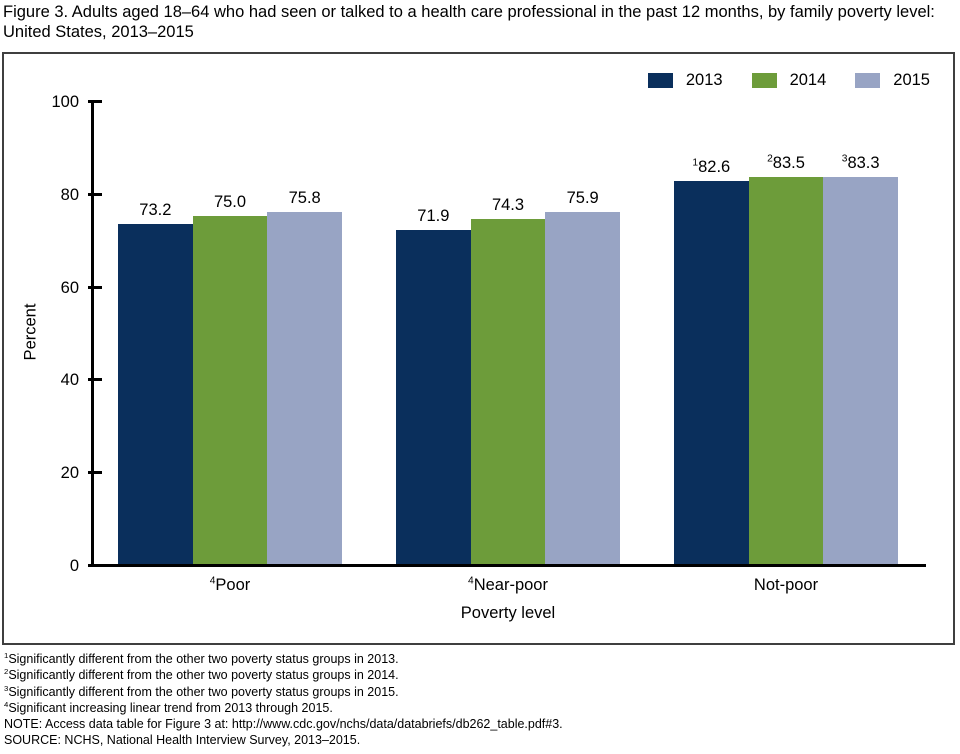  Describe the element at coordinates (508, 391) in the screenshot. I see `bar-2014-near-poor` at that location.